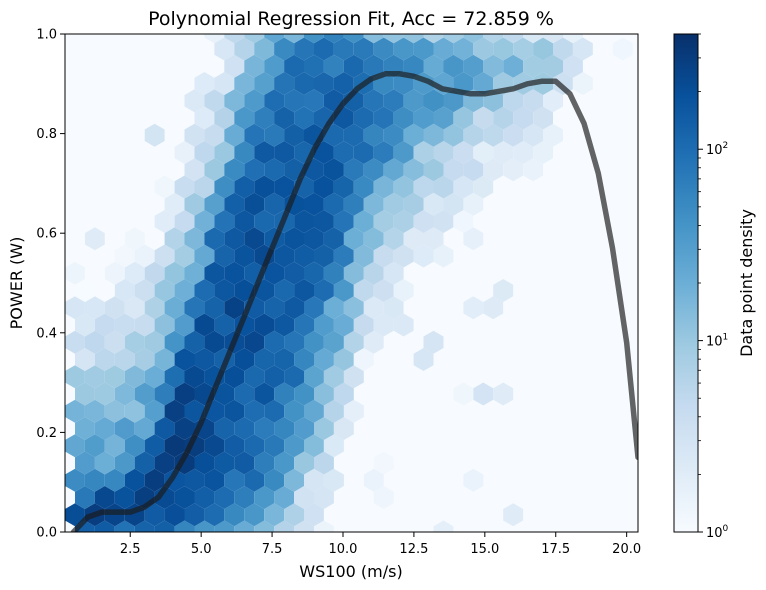 The height and width of the screenshot is (590, 766). Describe the element at coordinates (50, 284) in the screenshot. I see `y-axis-ticks: 0.0 0.2 0.4 0.6 0.8 1.0` at that location.